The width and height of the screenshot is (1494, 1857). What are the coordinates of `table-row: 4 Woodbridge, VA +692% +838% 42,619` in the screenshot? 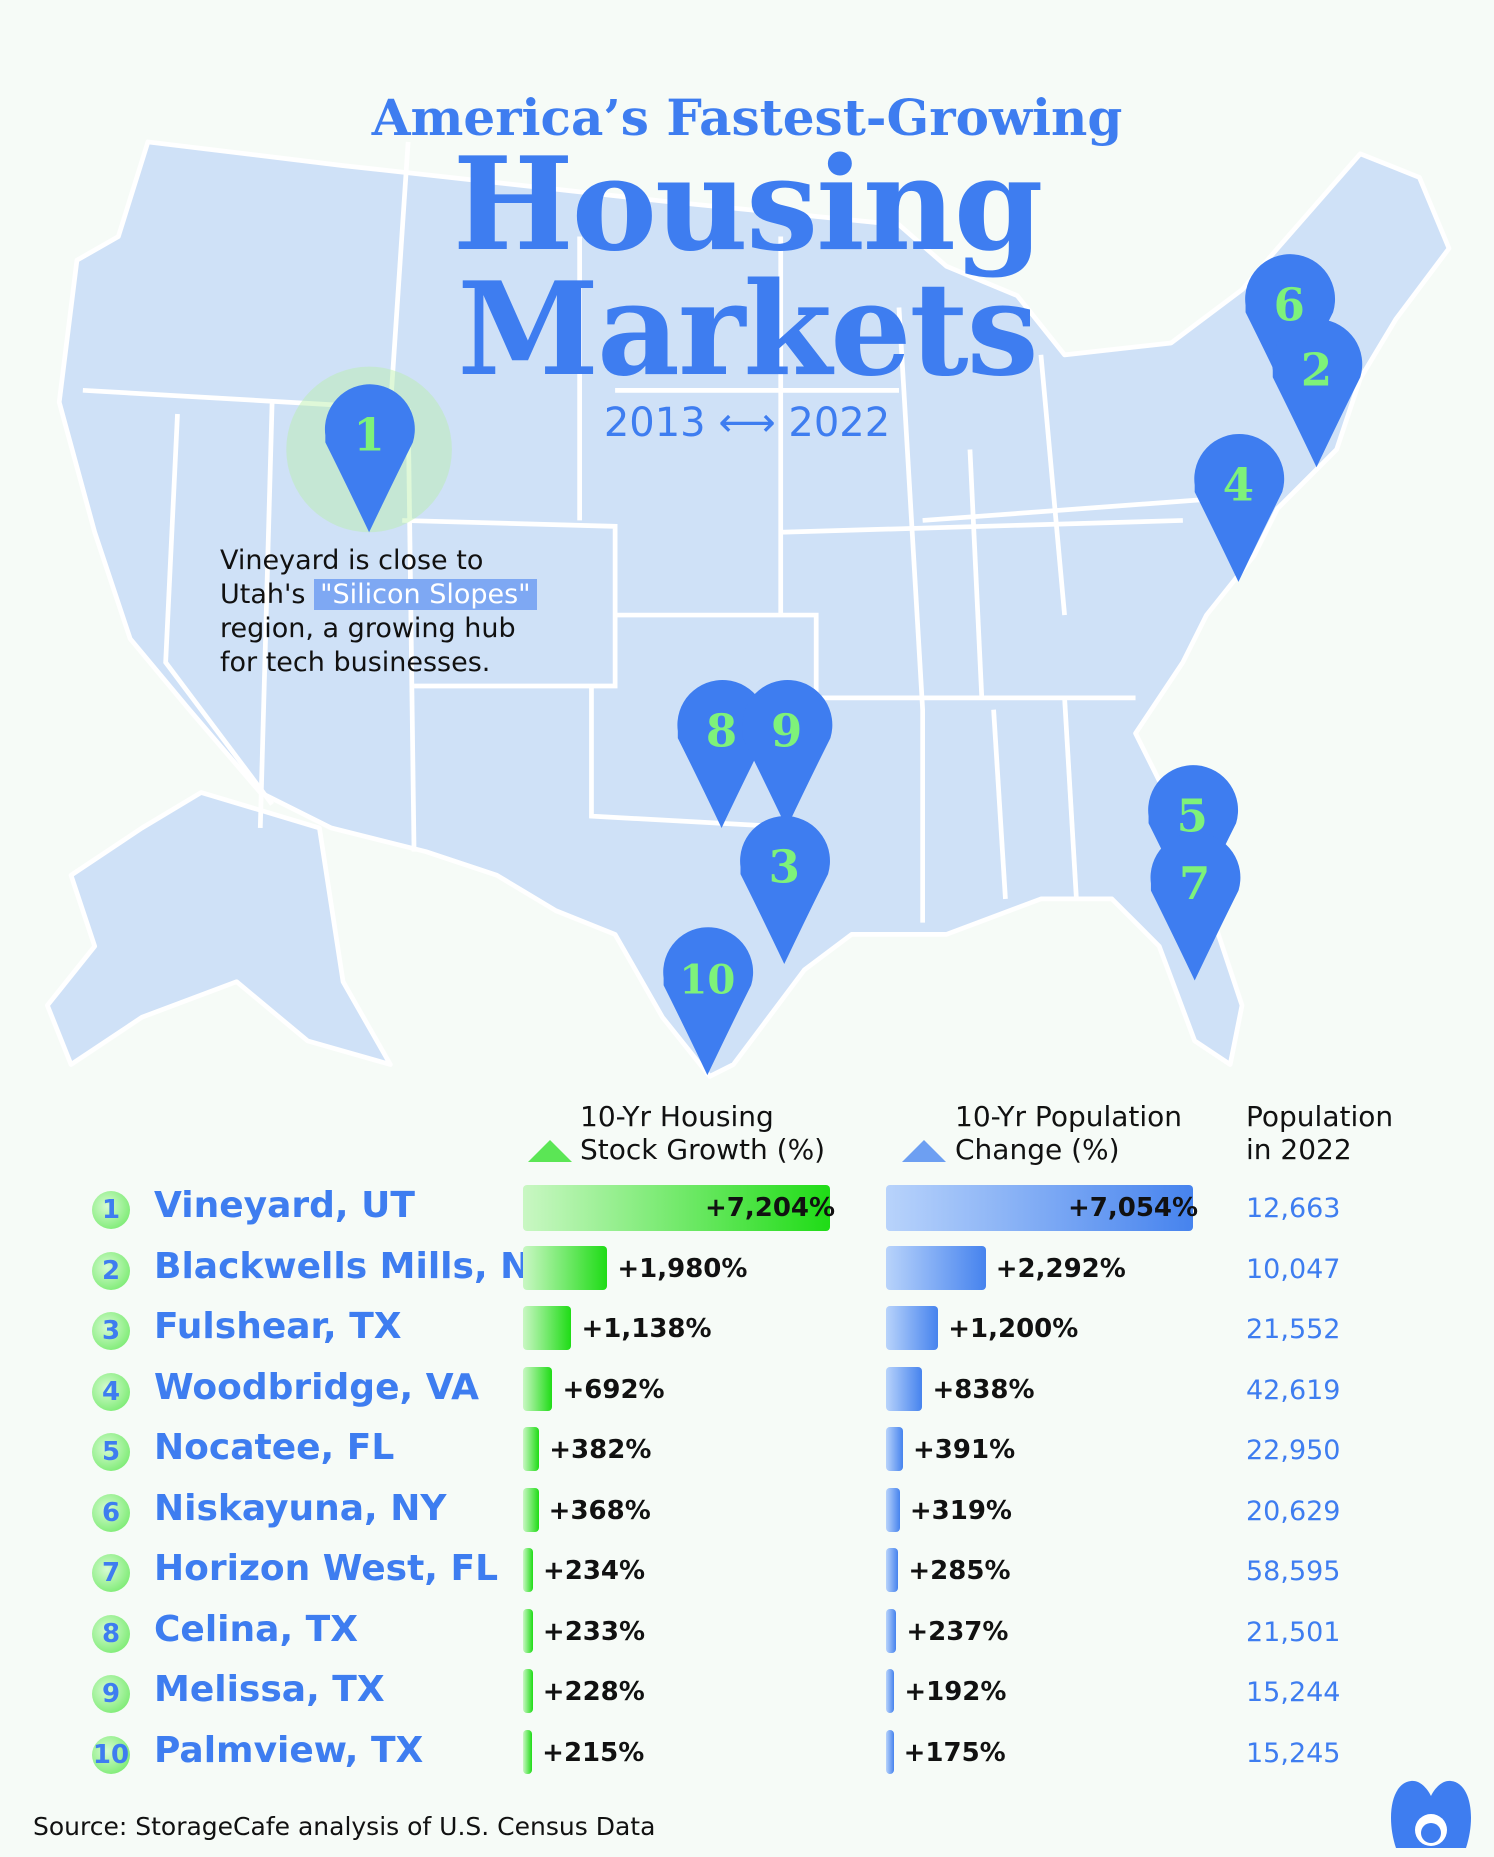 It's located at (747, 1395).